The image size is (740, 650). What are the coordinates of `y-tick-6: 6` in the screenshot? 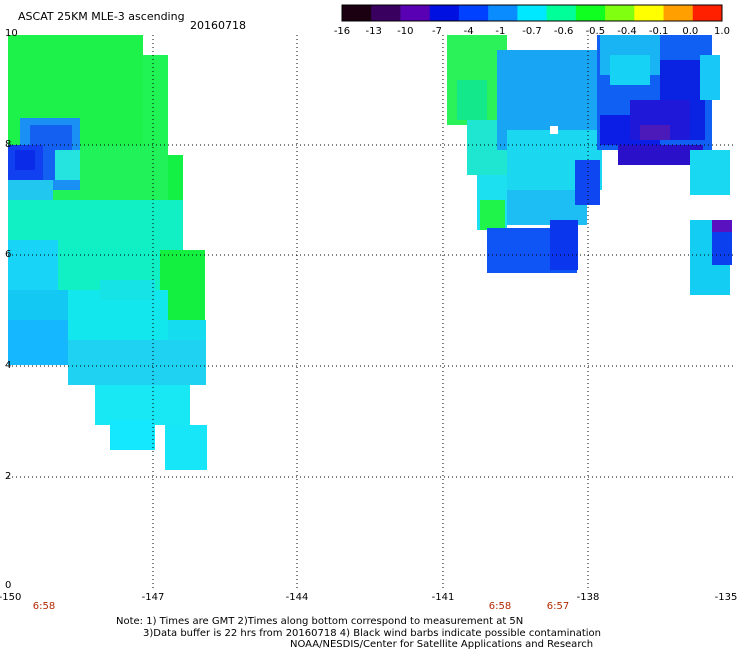 It's located at (8, 254).